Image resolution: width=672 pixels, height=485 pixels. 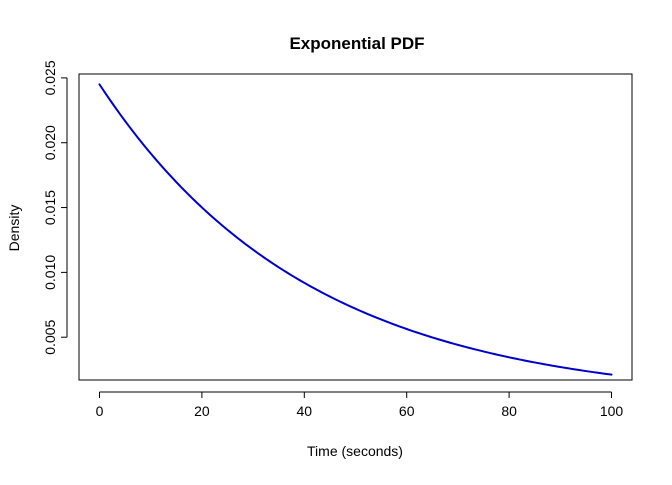 What do you see at coordinates (202, 411) in the screenshot?
I see `x-tick-label: 20` at bounding box center [202, 411].